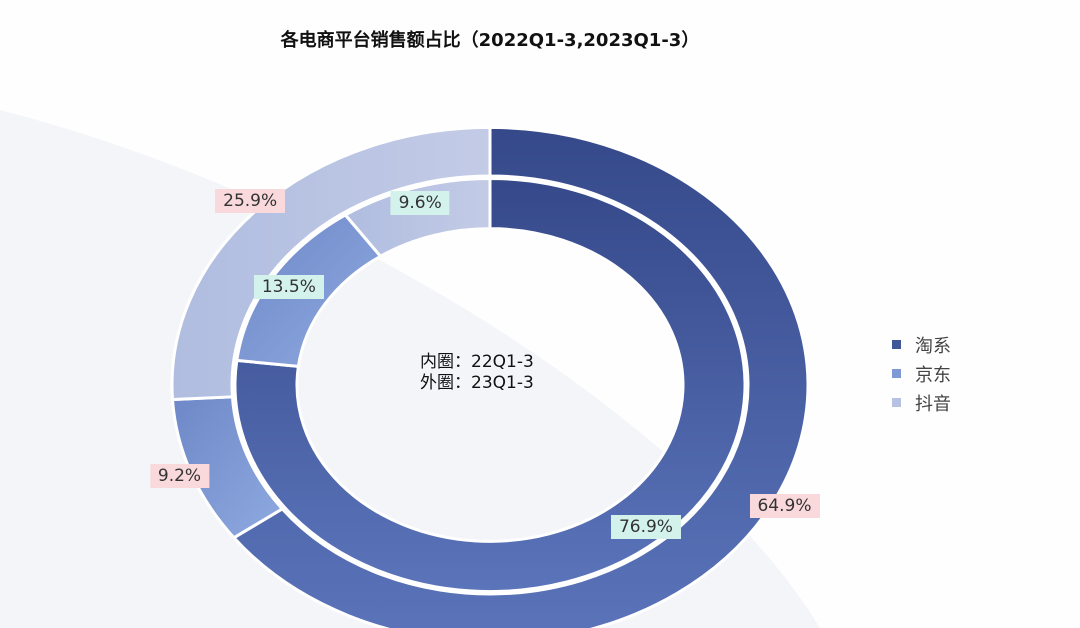 This screenshot has width=1080, height=628. What do you see at coordinates (250, 201) in the screenshot?
I see `outer-data-label: 25.9%` at bounding box center [250, 201].